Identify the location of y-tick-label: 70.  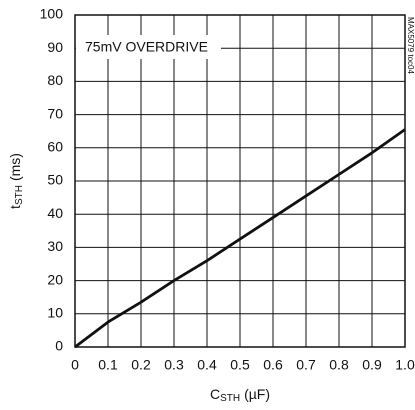
(55, 113).